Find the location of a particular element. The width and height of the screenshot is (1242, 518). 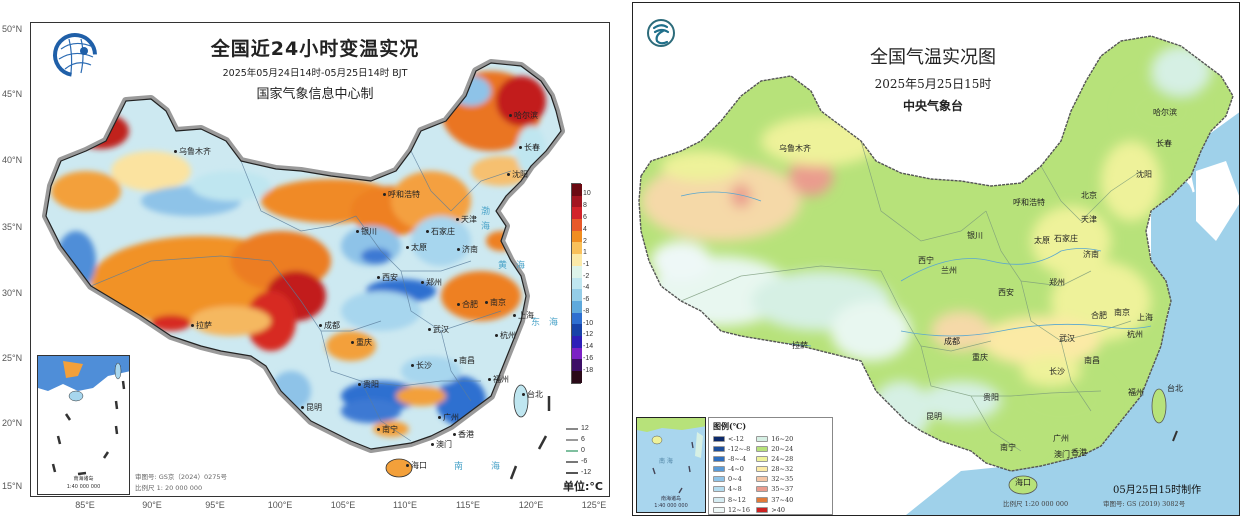

city-taipei: 台北 is located at coordinates (1175, 388).